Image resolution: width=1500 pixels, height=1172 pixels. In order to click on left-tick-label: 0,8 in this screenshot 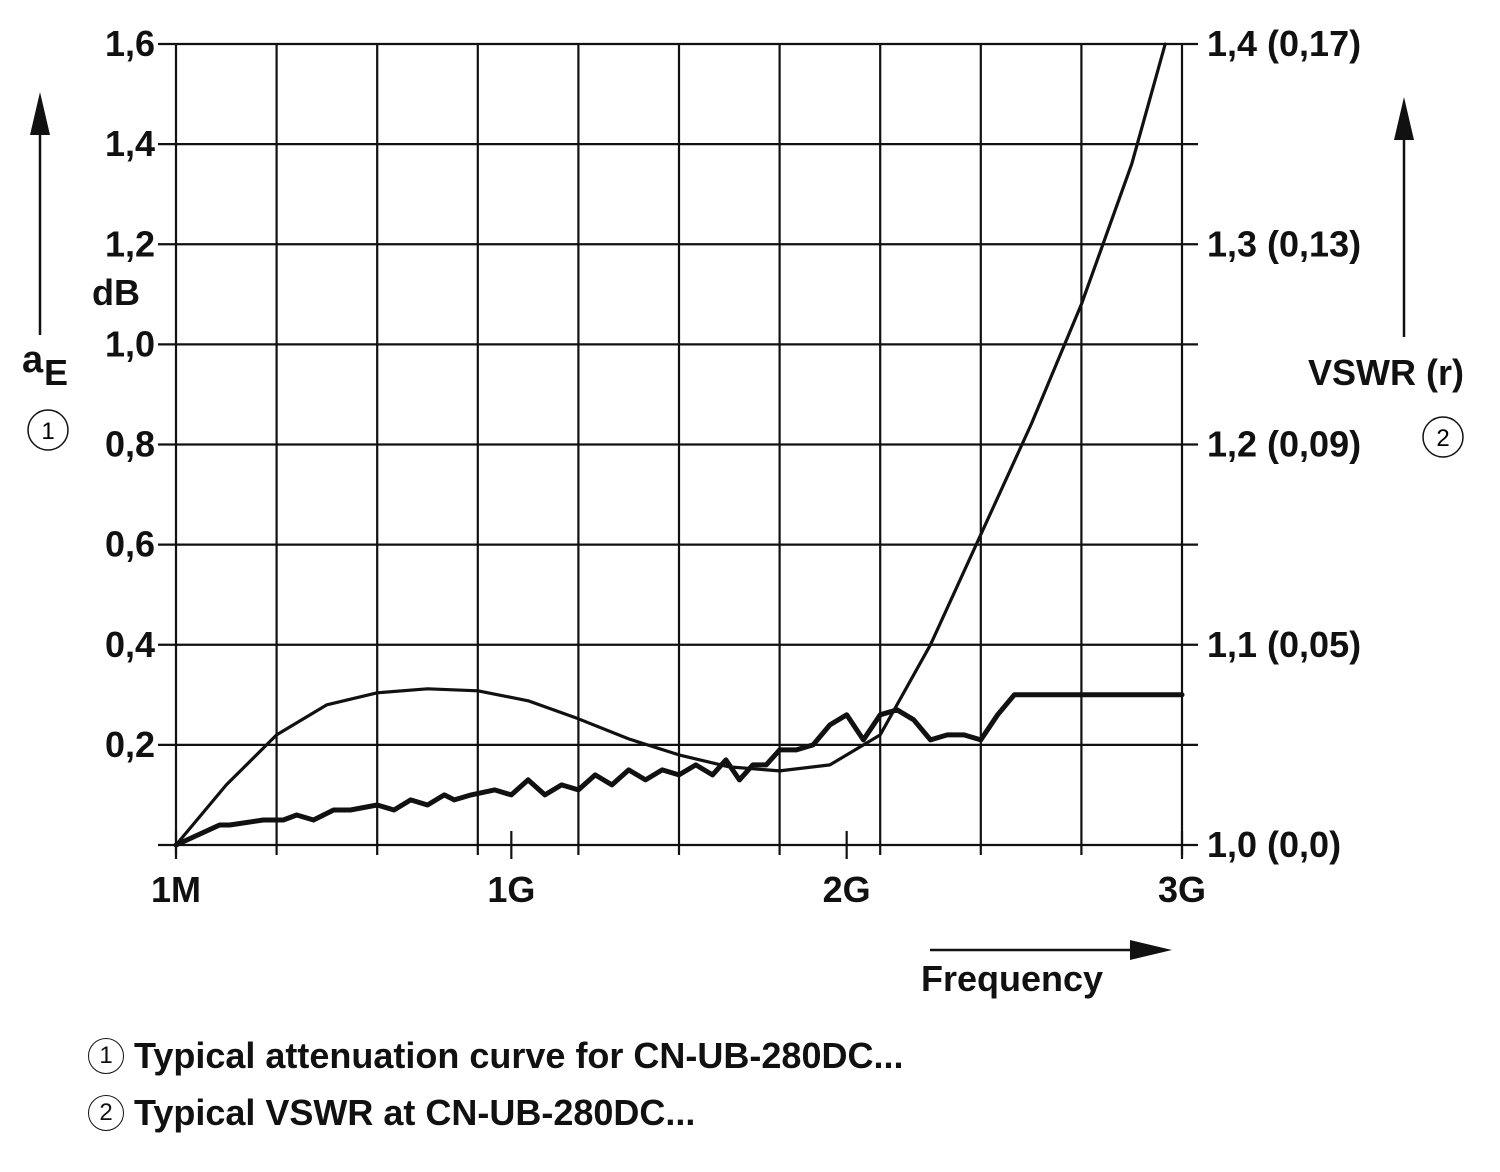, I will do `click(130, 444)`.